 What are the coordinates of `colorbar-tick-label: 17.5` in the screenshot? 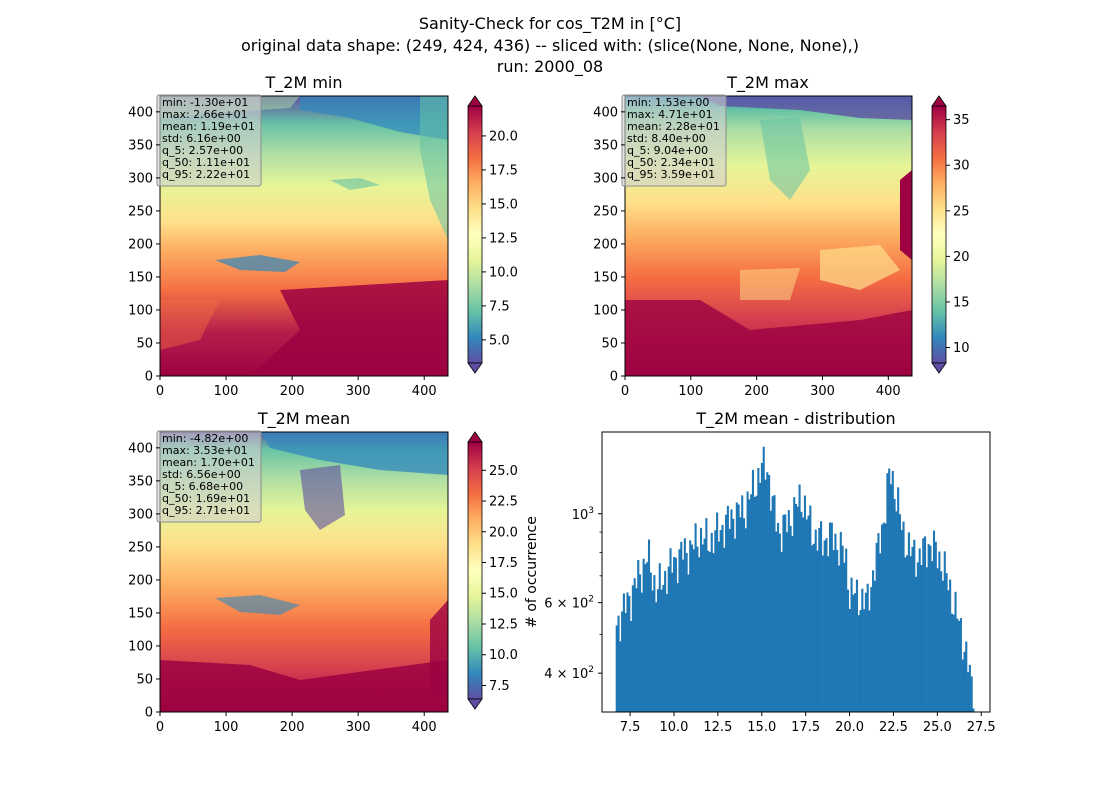 It's located at (503, 563).